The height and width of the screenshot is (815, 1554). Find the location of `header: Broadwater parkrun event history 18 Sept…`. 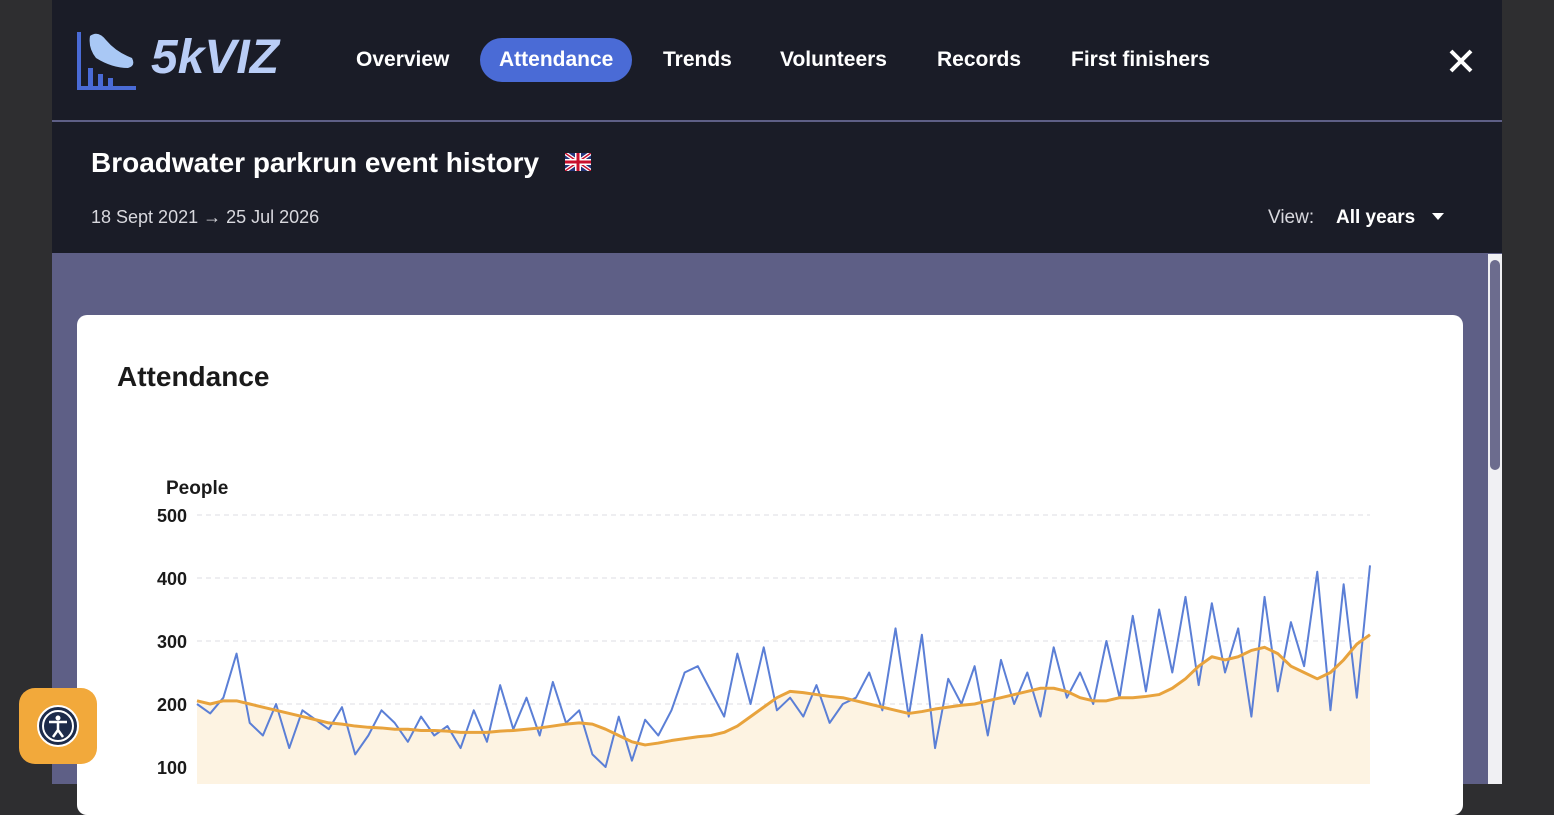

header: Broadwater parkrun event history 18 Sept… is located at coordinates (777, 187).